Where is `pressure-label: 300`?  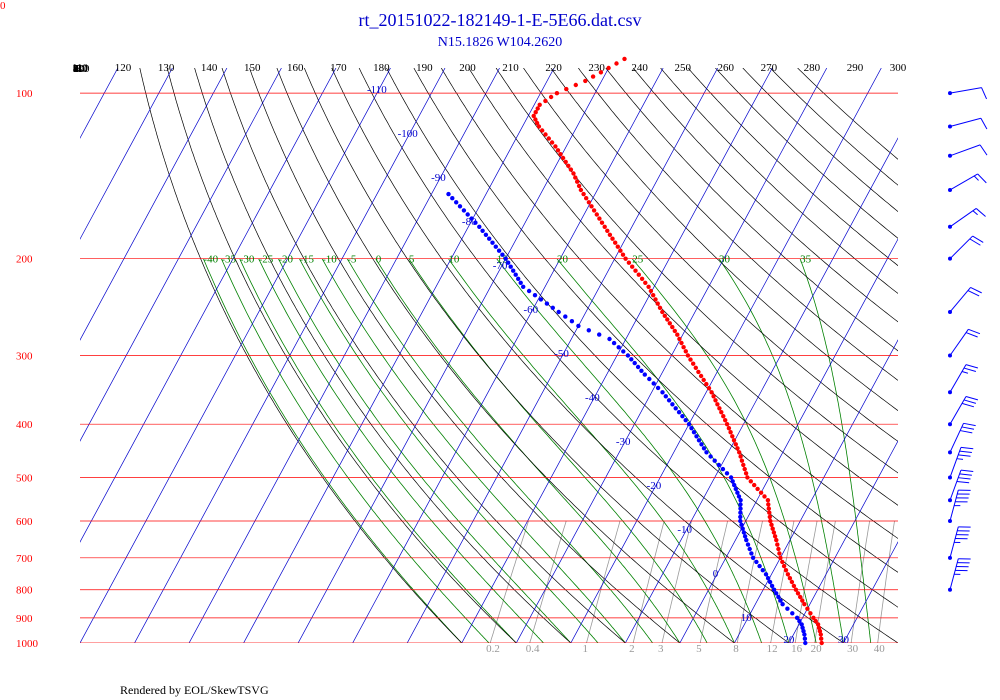 pressure-label: 300 is located at coordinates (24, 357).